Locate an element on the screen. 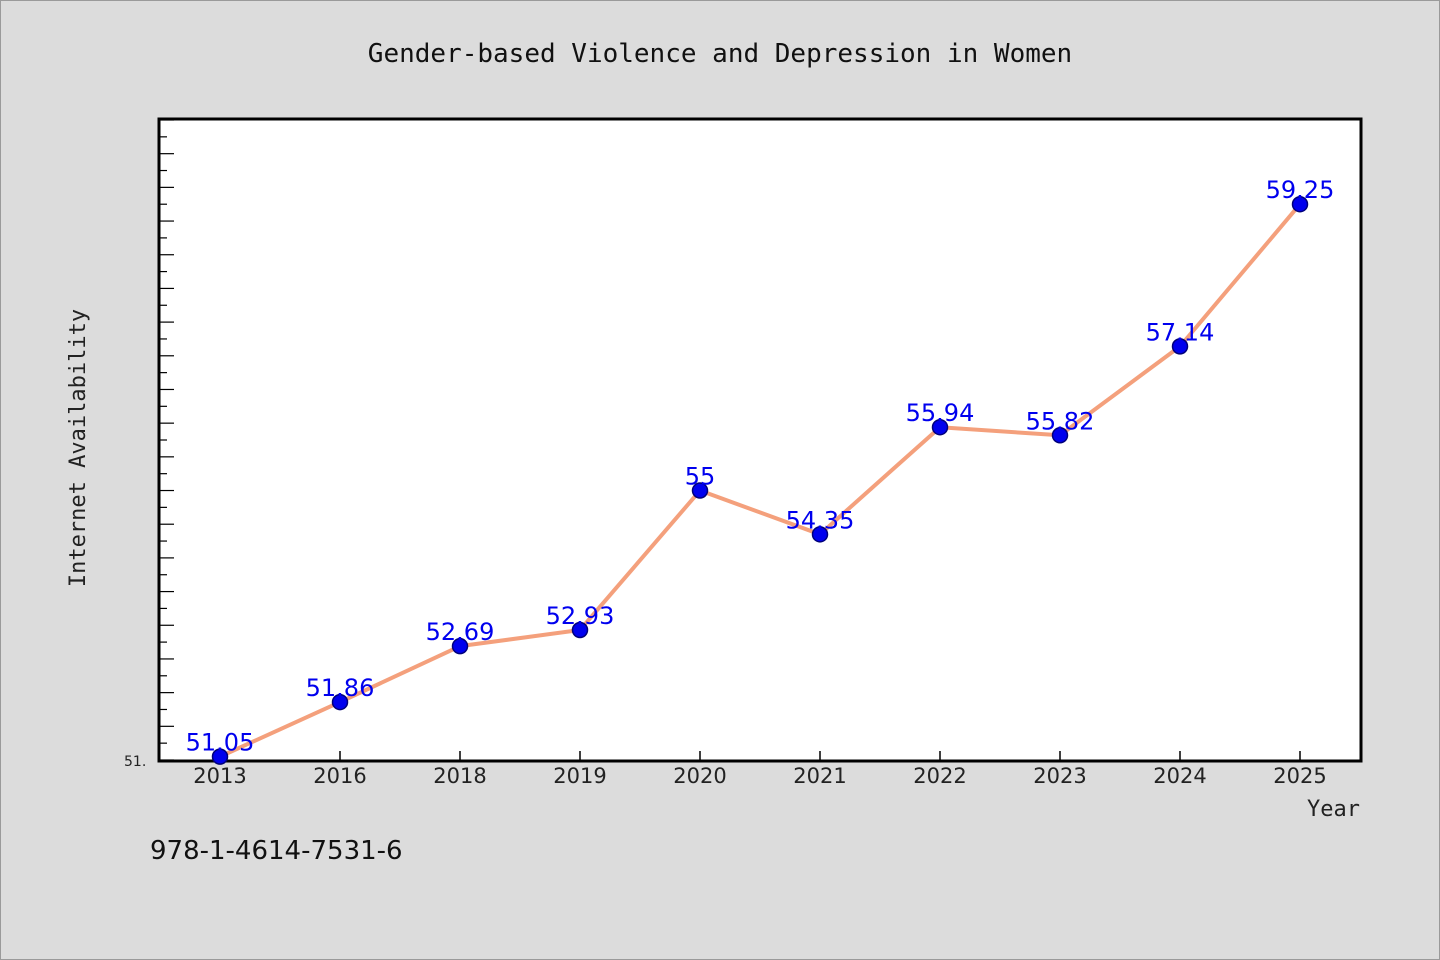 The image size is (1440, 960). x-tick-label: 2016 is located at coordinates (339, 776).